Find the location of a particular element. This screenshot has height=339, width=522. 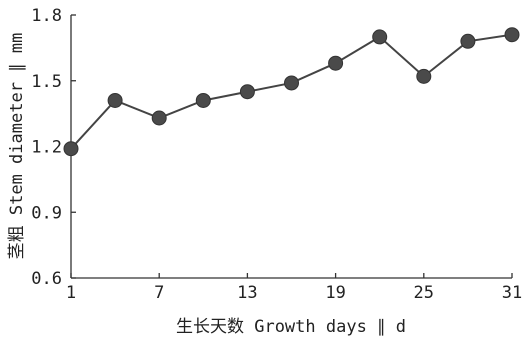

y-tick-label: 0.6 is located at coordinates (46, 279).